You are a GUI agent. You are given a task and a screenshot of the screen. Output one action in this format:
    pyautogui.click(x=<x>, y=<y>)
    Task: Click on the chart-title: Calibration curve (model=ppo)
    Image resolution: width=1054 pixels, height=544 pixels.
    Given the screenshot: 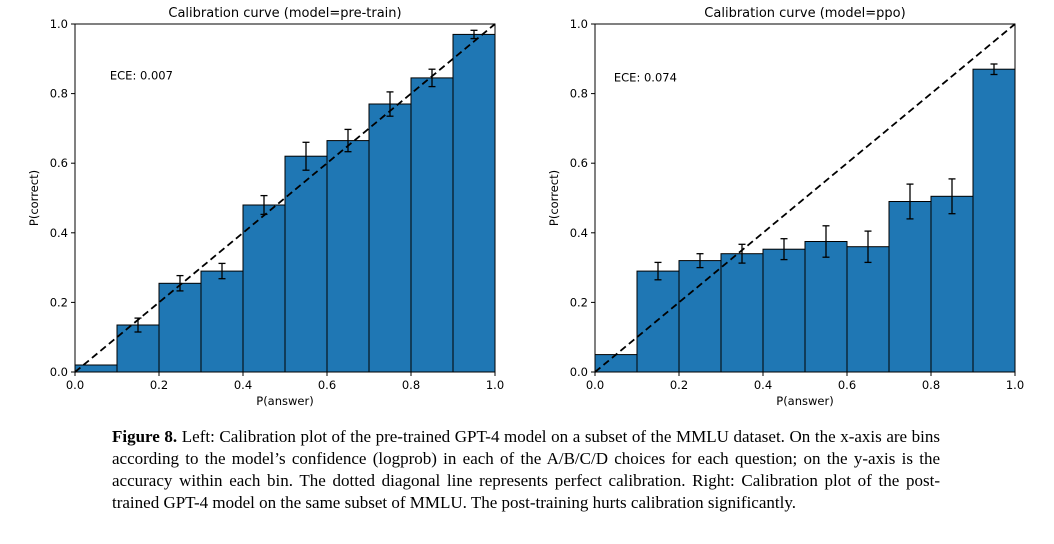 What is the action you would take?
    pyautogui.click(x=804, y=13)
    